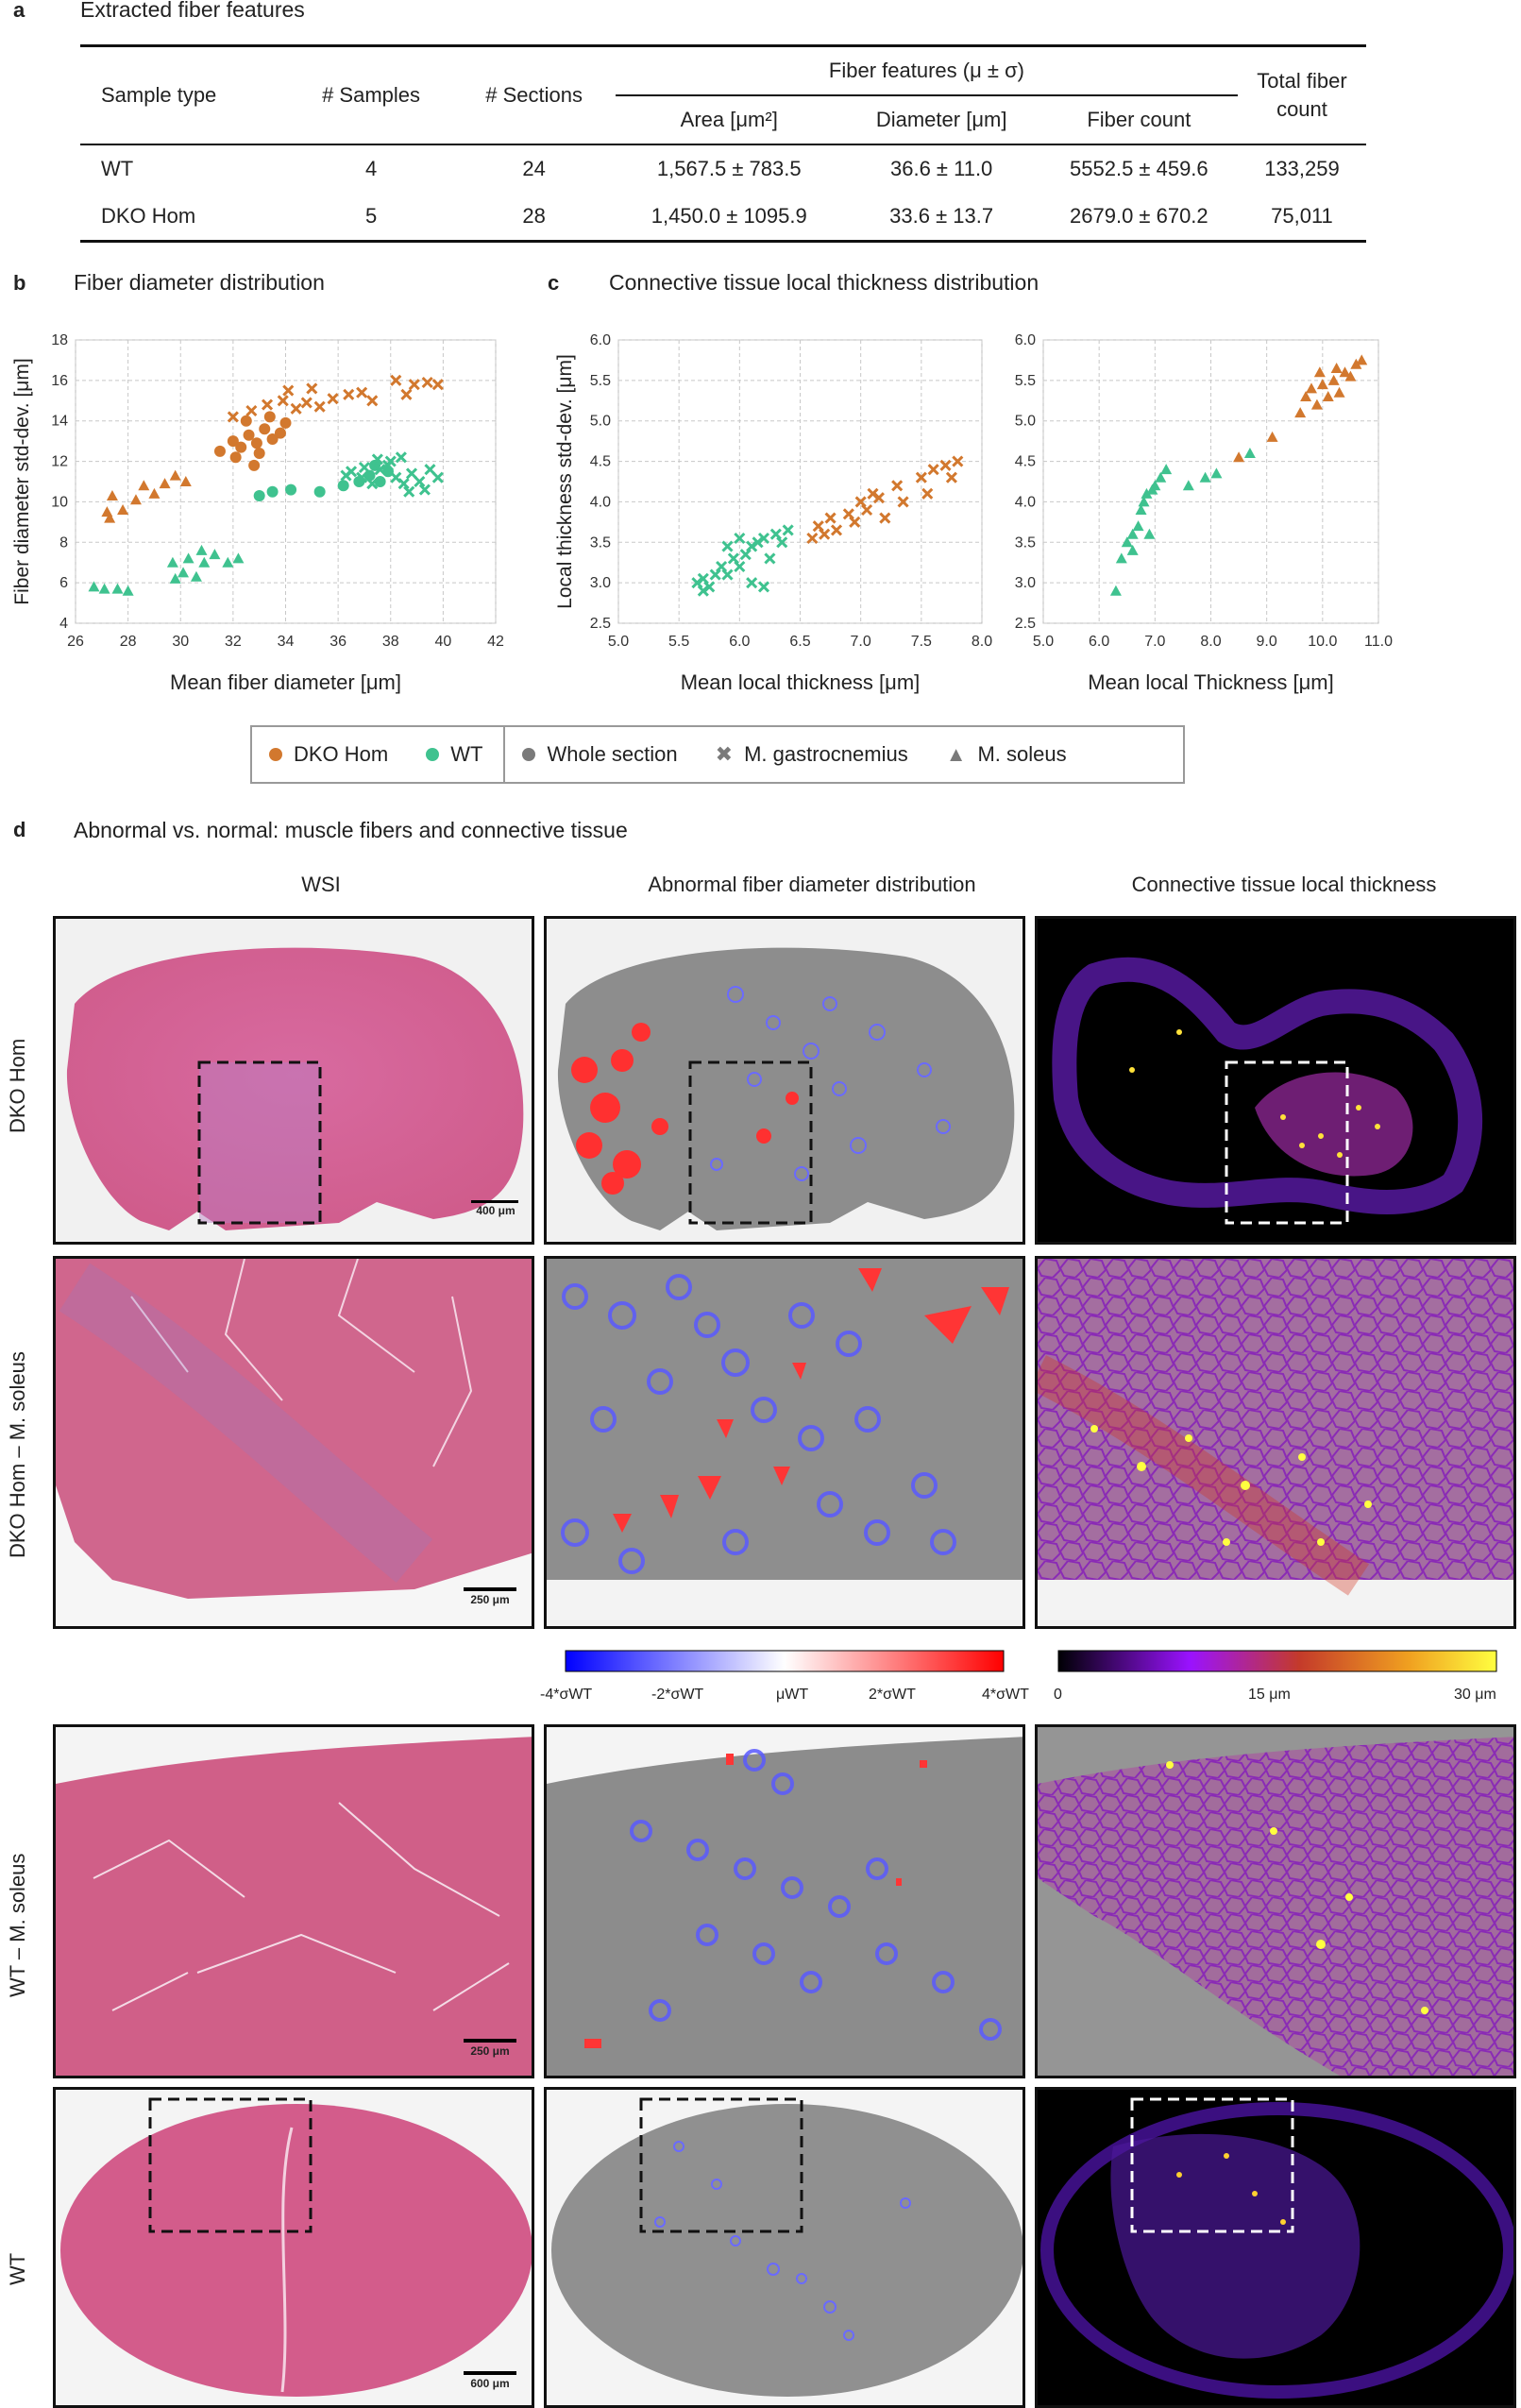 The height and width of the screenshot is (2408, 1521). Describe the element at coordinates (784, 1080) in the screenshot. I see `abnormal-dko-overview` at that location.